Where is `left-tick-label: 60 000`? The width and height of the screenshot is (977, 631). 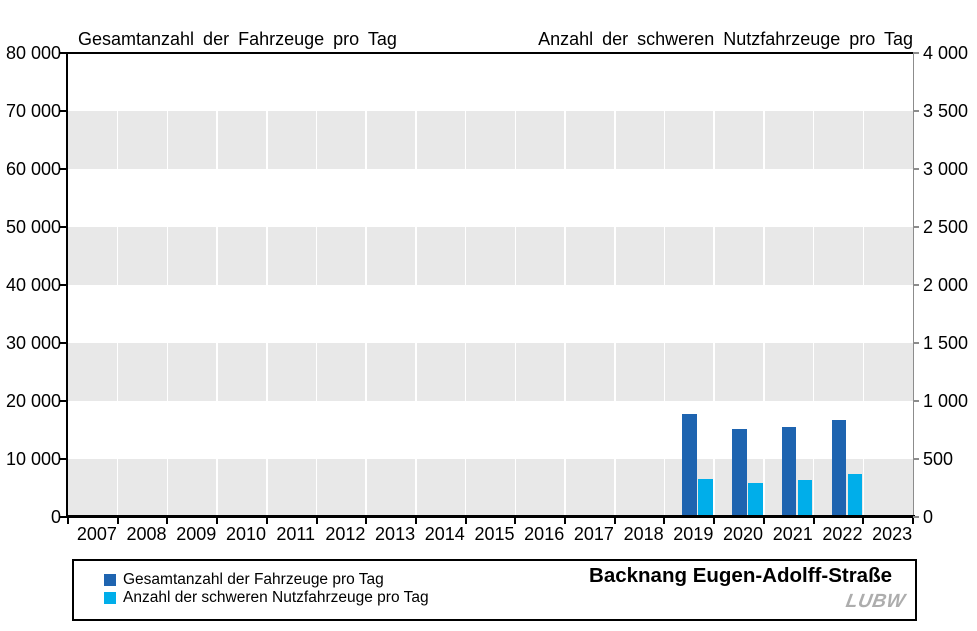
left-tick-label: 60 000 is located at coordinates (33, 169).